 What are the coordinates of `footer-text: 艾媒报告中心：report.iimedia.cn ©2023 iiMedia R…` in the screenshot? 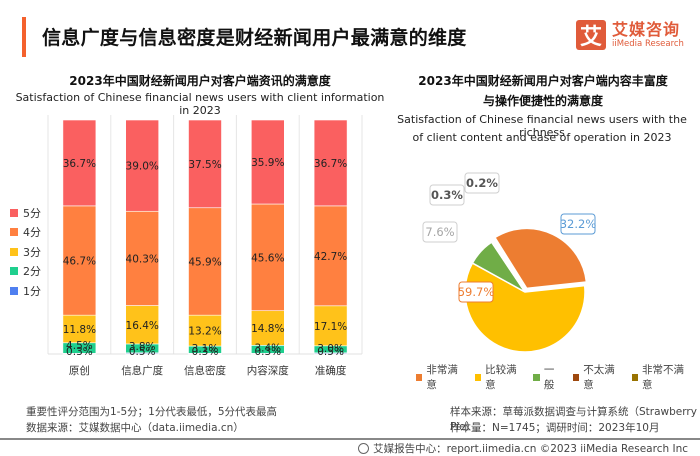 It's located at (530, 449).